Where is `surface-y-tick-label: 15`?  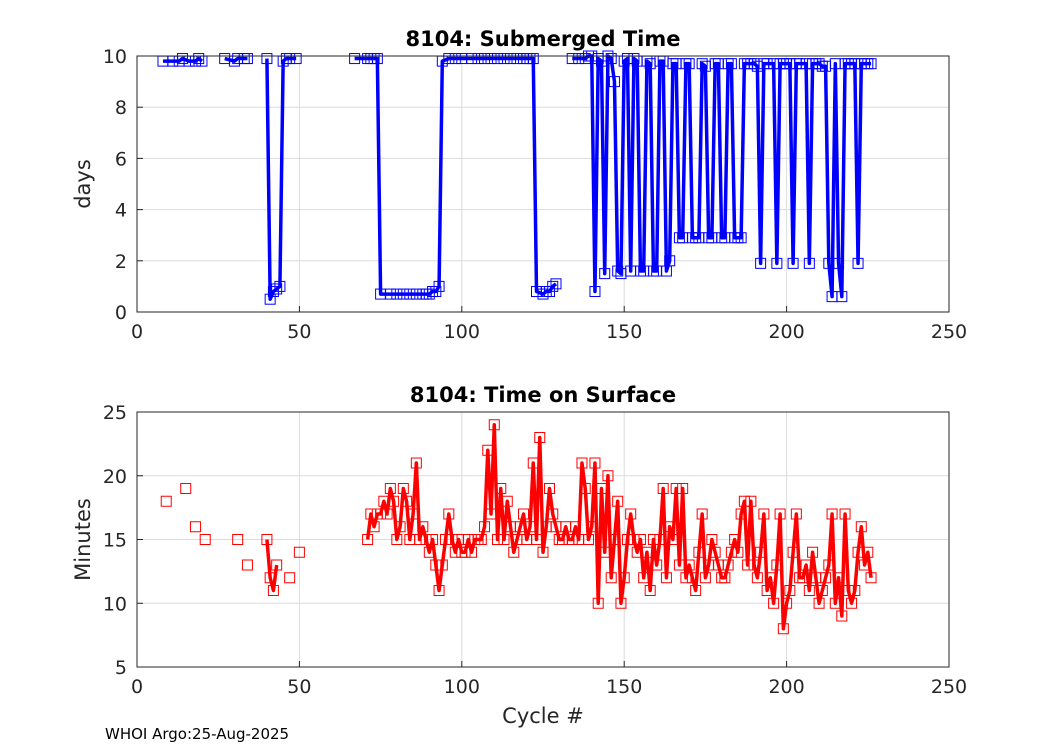 surface-y-tick-label: 15 is located at coordinates (115, 541).